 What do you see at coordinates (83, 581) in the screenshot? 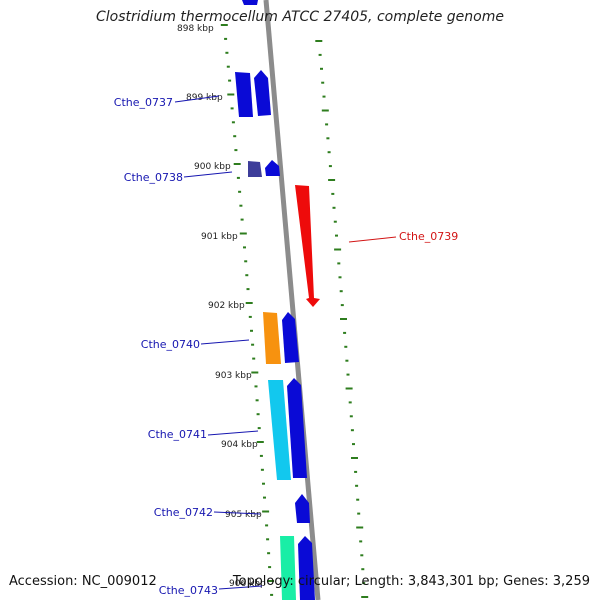
I see `accession-text: Accession: NC_009012` at bounding box center [83, 581].